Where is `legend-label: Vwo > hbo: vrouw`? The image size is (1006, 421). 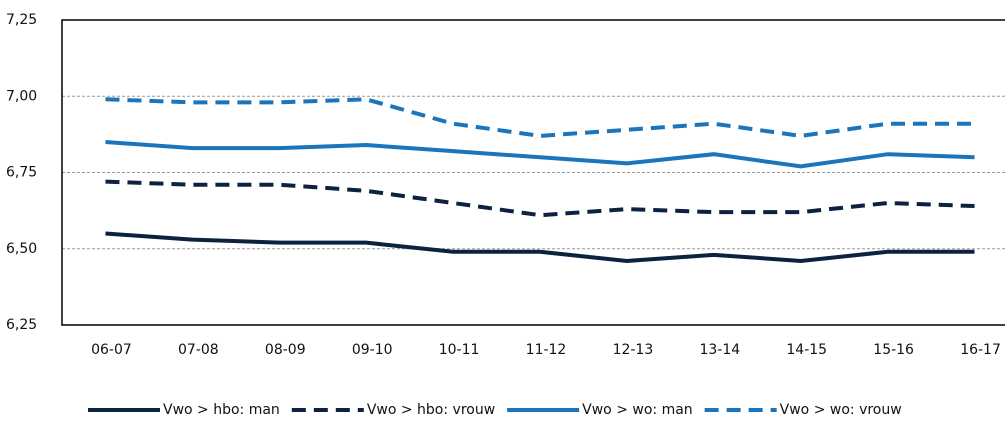 legend-label: Vwo > hbo: vrouw is located at coordinates (431, 410).